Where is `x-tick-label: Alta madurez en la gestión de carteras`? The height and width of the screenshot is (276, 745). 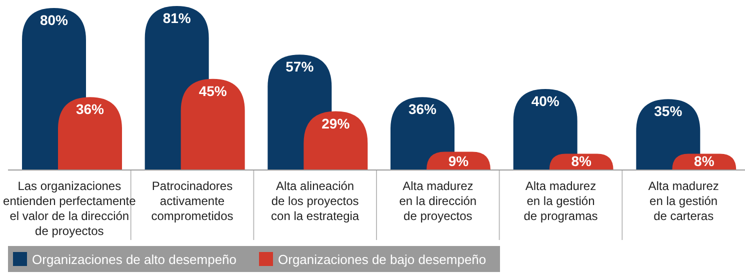 x-tick-label: Alta madurez en la gestión de carteras is located at coordinates (683, 201).